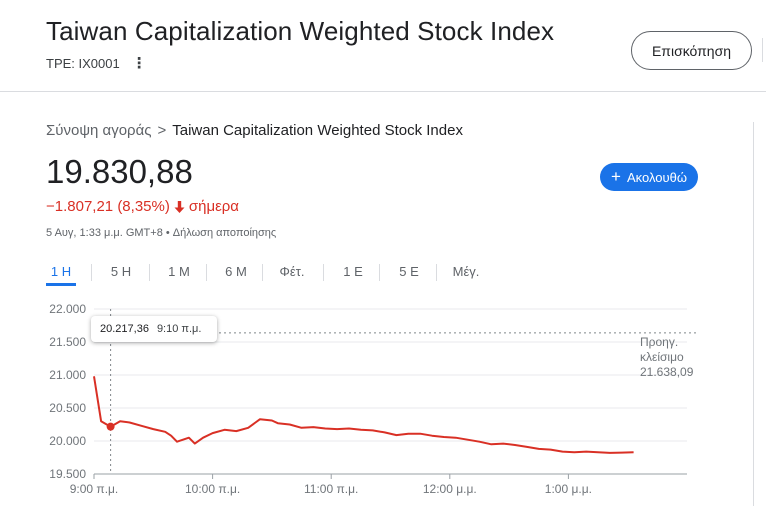 The image size is (766, 506). Describe the element at coordinates (331, 489) in the screenshot. I see `x-tick-label: 11:00 π.μ.` at that location.